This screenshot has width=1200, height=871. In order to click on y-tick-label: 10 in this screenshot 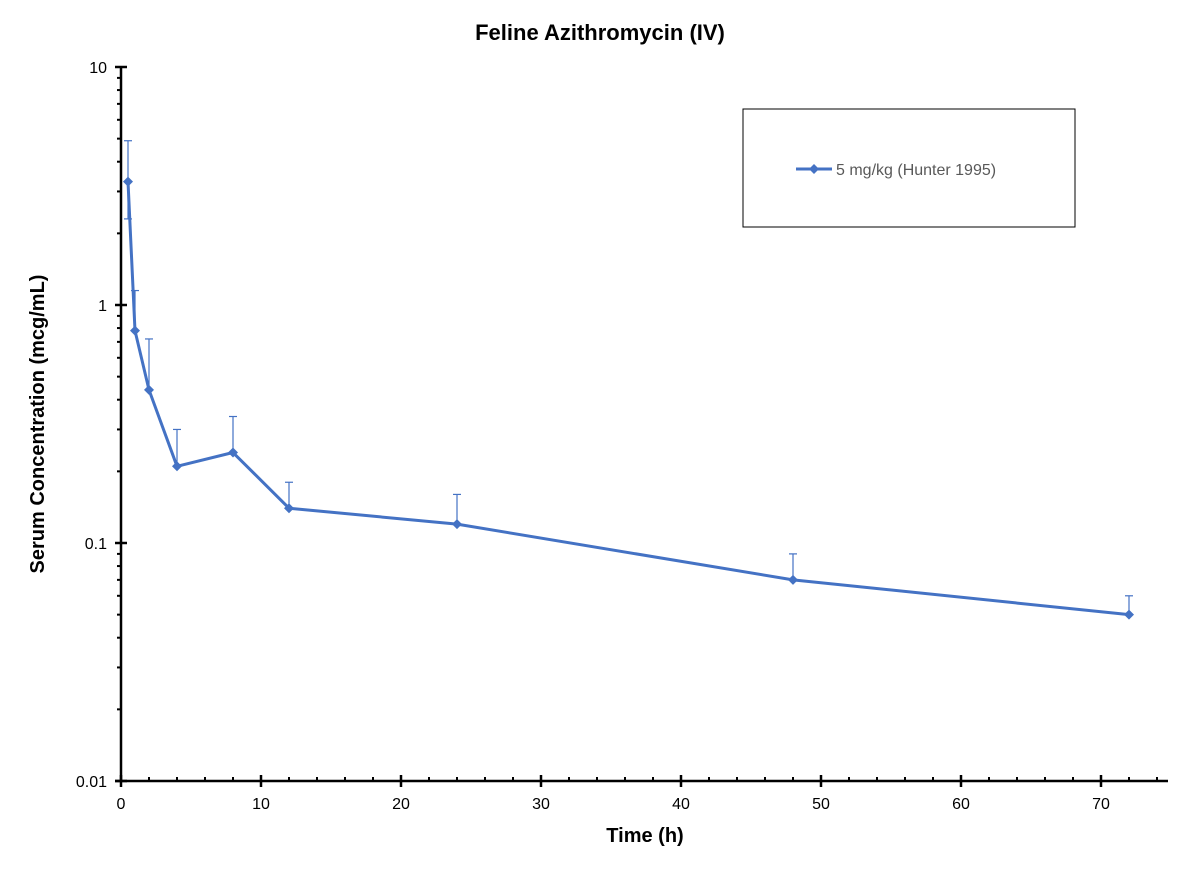, I will do `click(98, 68)`.